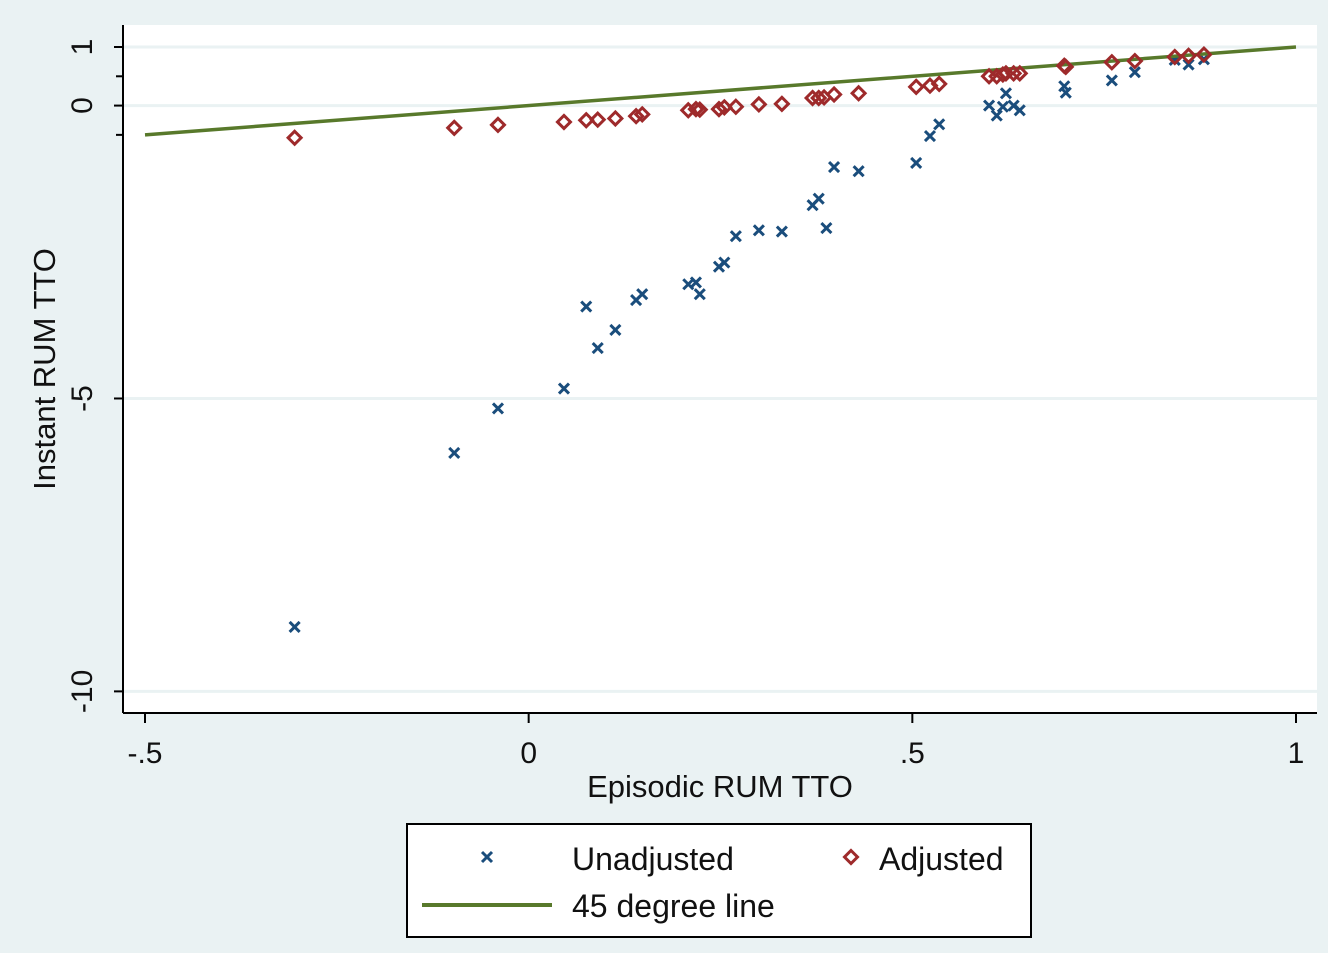  What do you see at coordinates (144, 753) in the screenshot?
I see `x-tick-label: -.5` at bounding box center [144, 753].